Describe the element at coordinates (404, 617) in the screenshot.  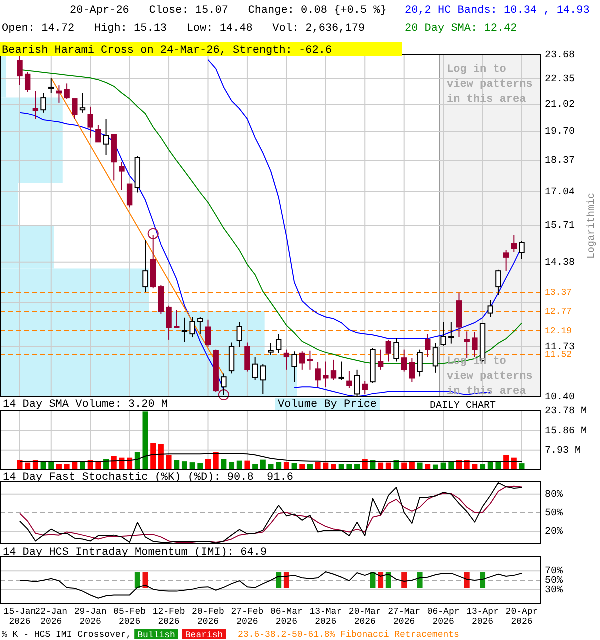
I see `x-tick-label: 27-Mar 2026` at that location.